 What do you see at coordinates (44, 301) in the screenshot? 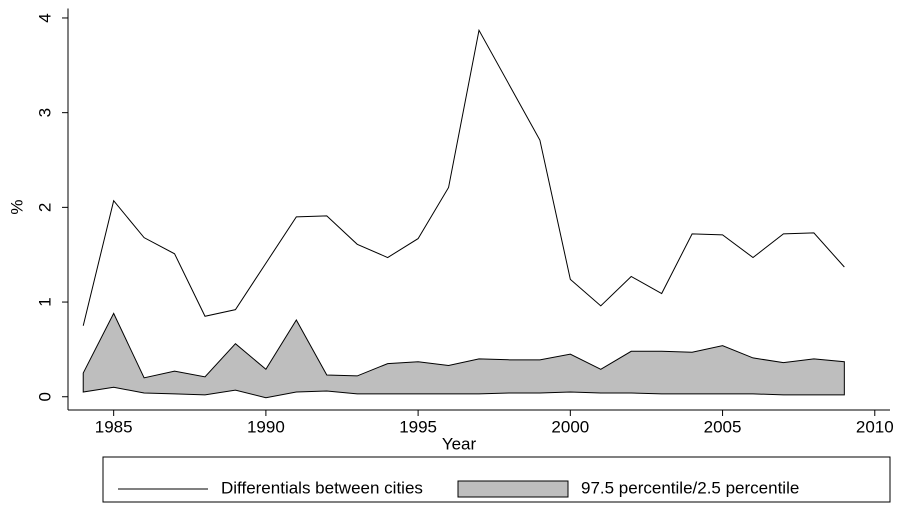
I see `y-tick-label: 1` at bounding box center [44, 301].